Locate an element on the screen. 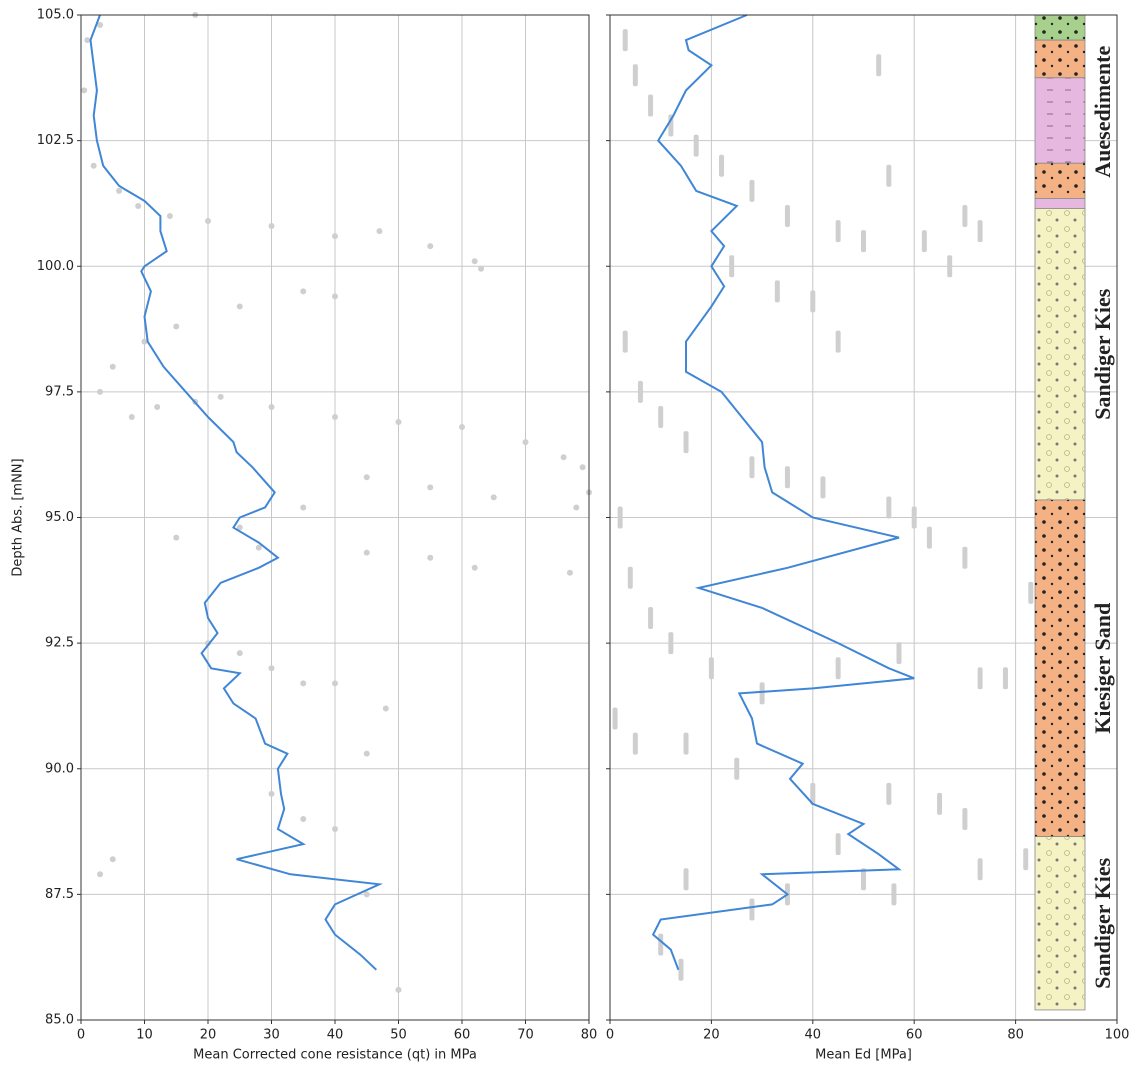  y-tick-label: 95.0 is located at coordinates (59, 517).